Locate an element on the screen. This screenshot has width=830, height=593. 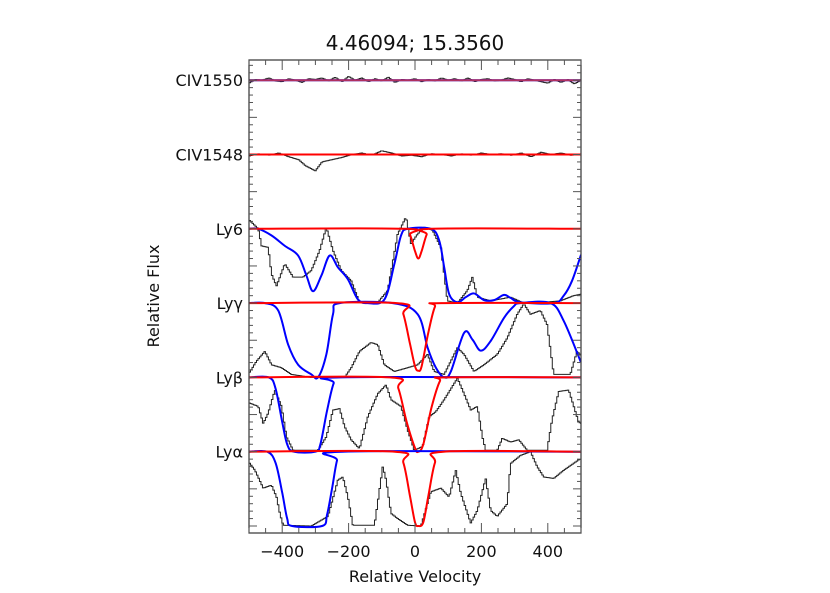
chart-title: 4.46094; 15.3560 is located at coordinates (415, 43).